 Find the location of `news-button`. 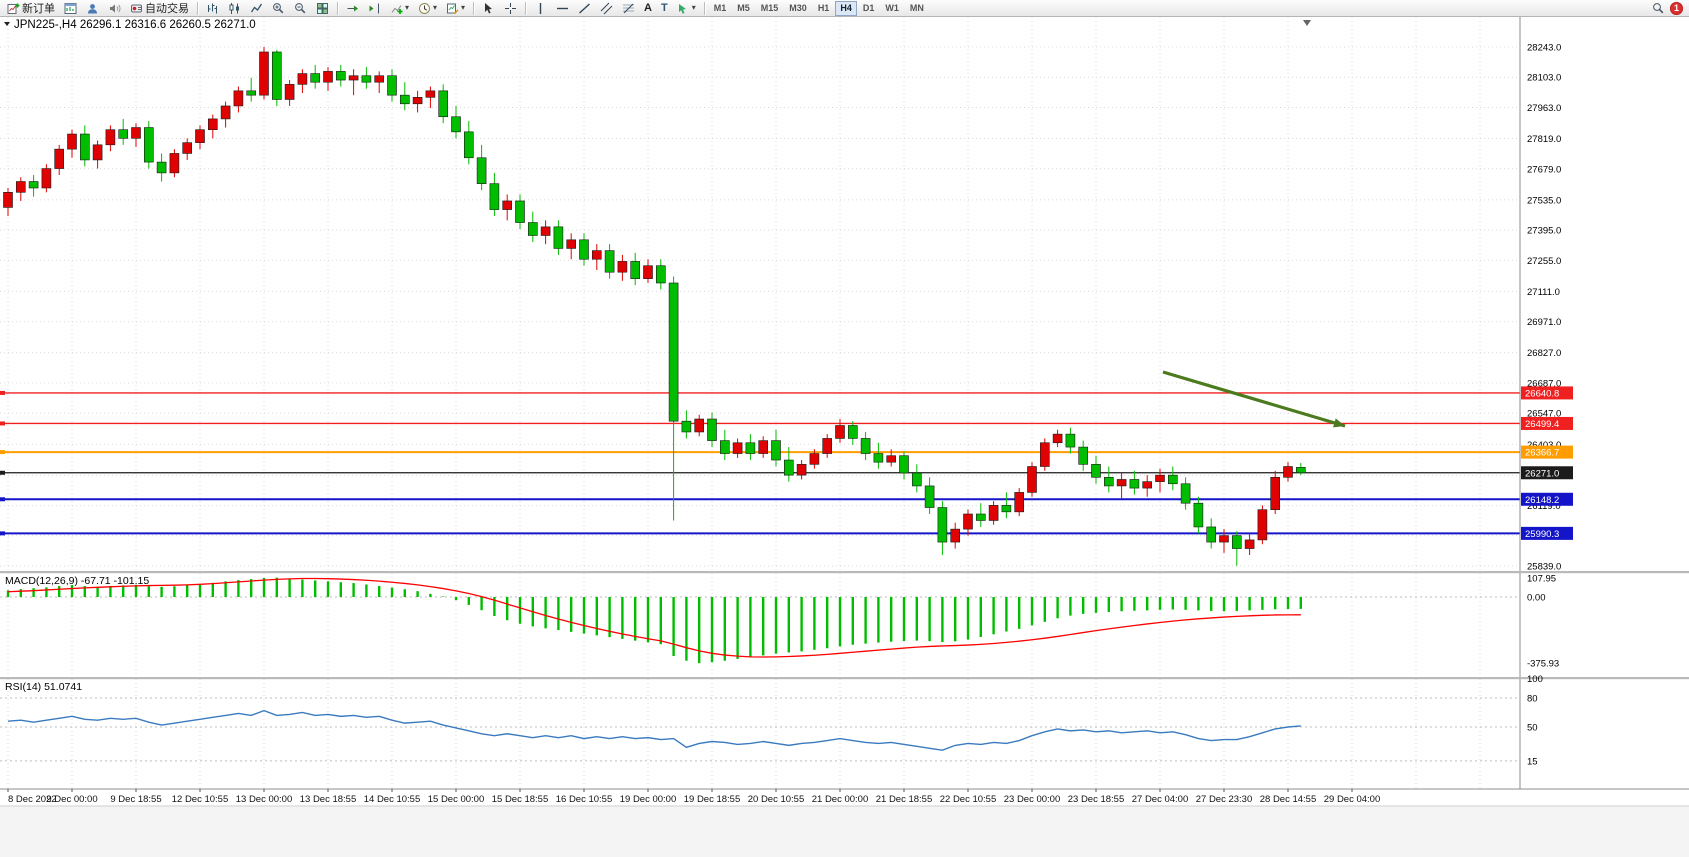

news-button is located at coordinates (114, 8).